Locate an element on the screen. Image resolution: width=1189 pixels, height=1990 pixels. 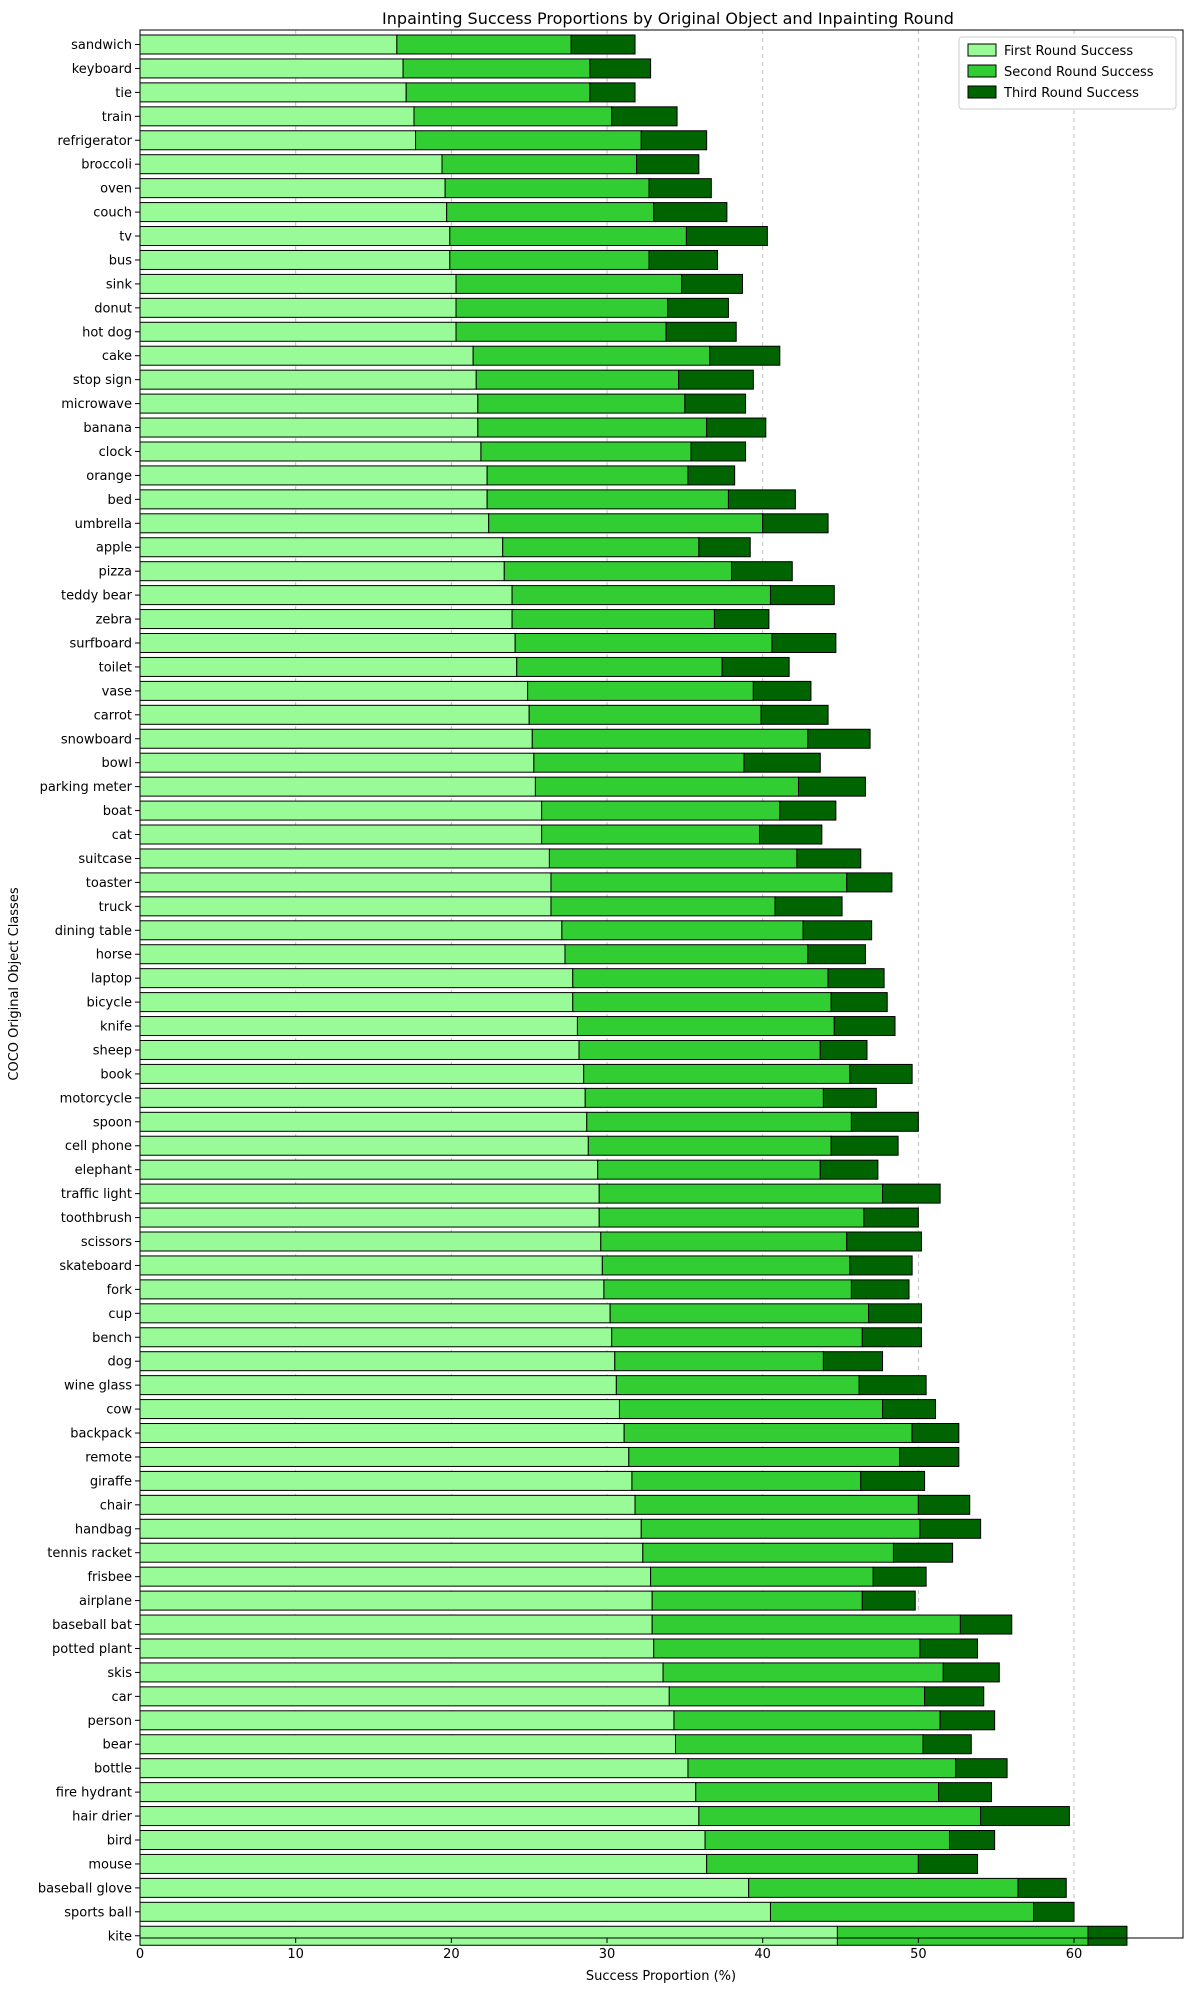
y-tick-label: kite is located at coordinates (120, 1936).